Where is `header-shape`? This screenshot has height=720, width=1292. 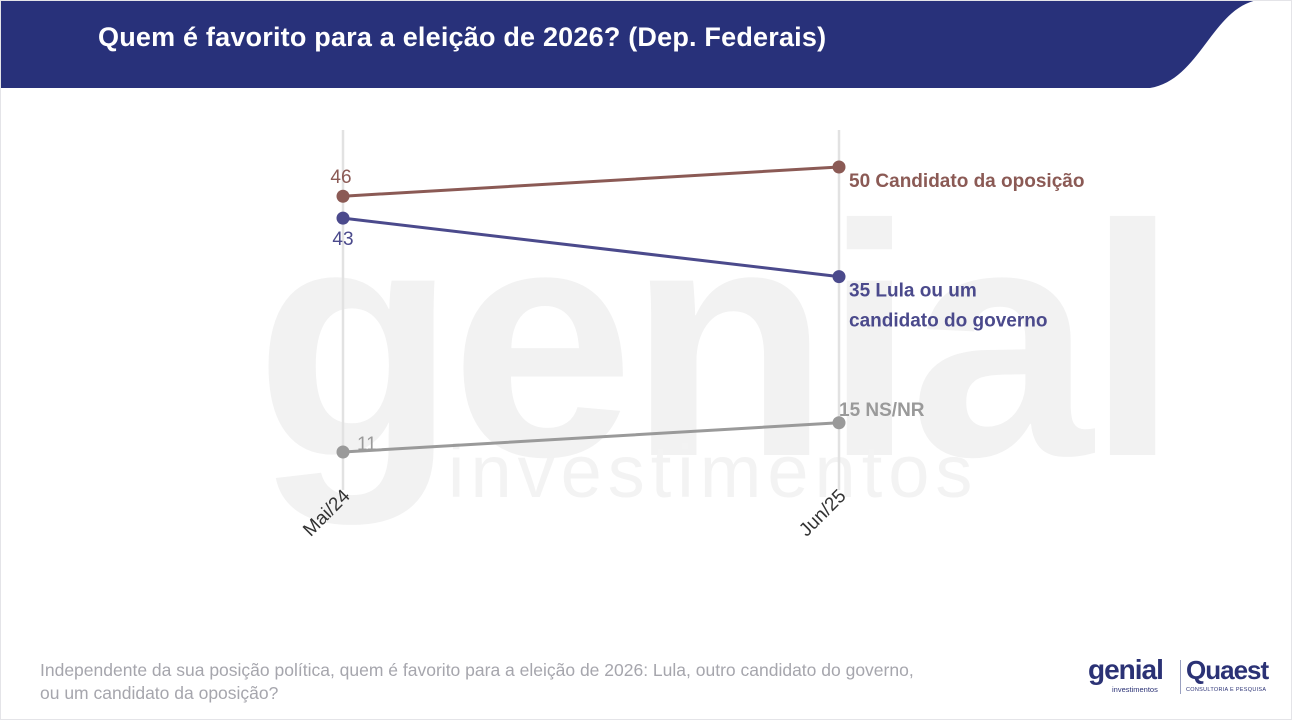 header-shape is located at coordinates (629, 44).